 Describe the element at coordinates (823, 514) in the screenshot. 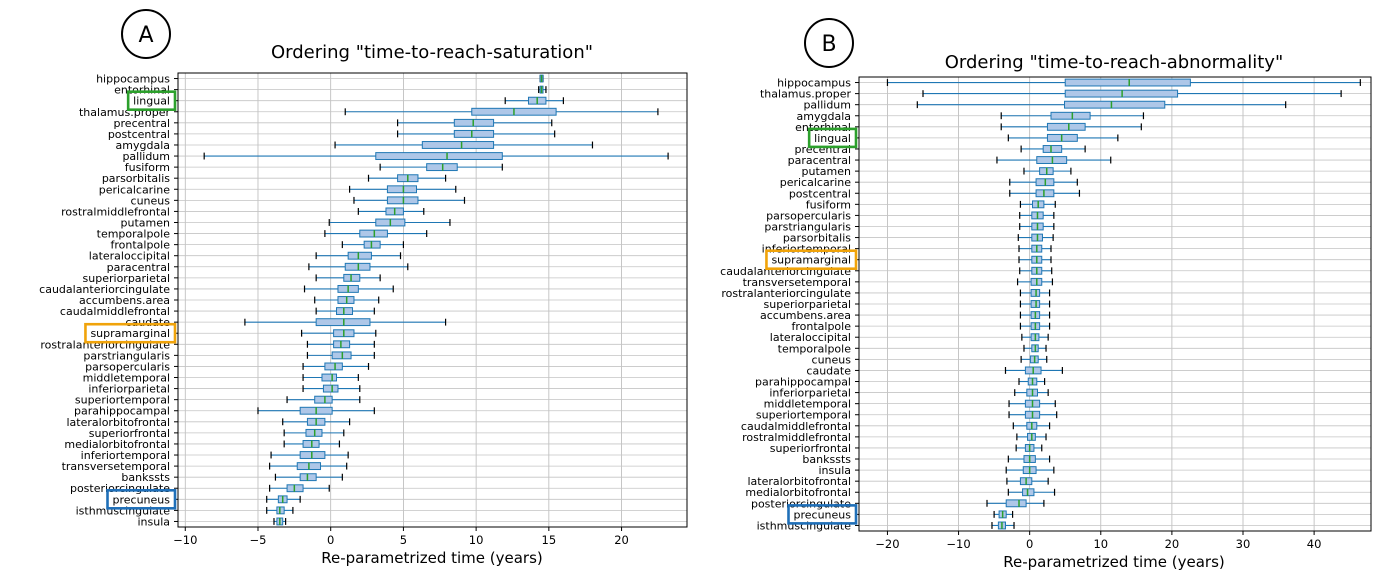

I see `row-label-precuneus: precuneus` at that location.